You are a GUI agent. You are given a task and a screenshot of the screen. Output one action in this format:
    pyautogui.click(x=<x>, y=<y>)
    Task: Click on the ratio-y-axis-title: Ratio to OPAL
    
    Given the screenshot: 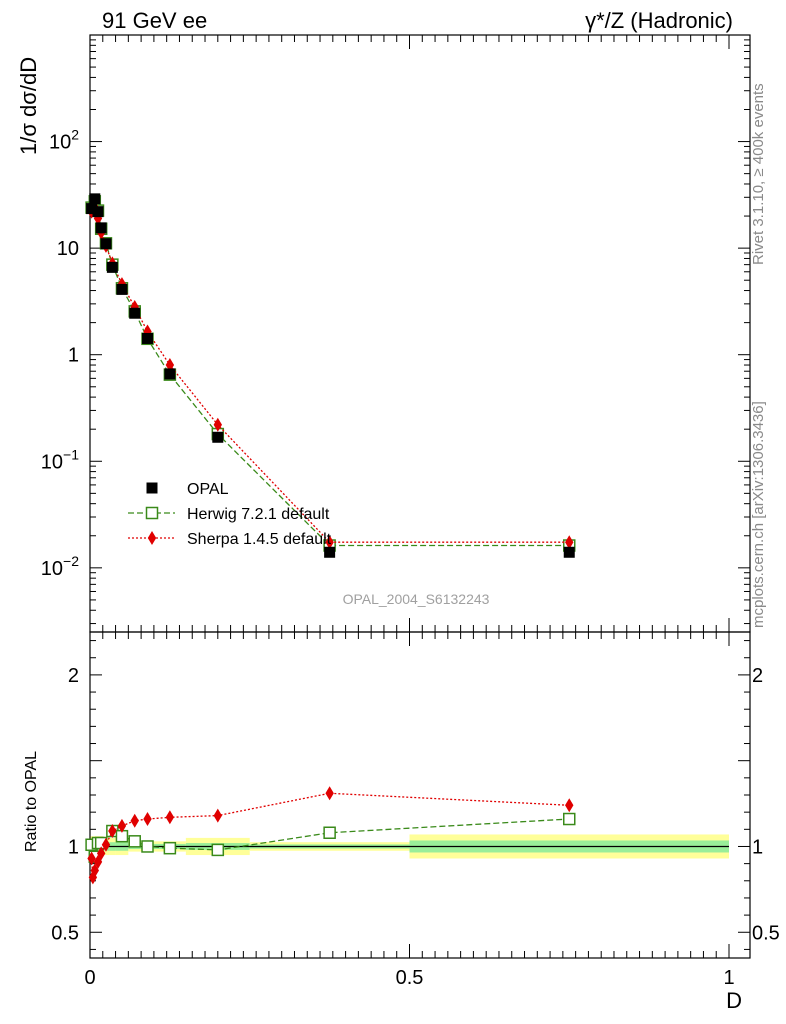 What is the action you would take?
    pyautogui.click(x=31, y=801)
    